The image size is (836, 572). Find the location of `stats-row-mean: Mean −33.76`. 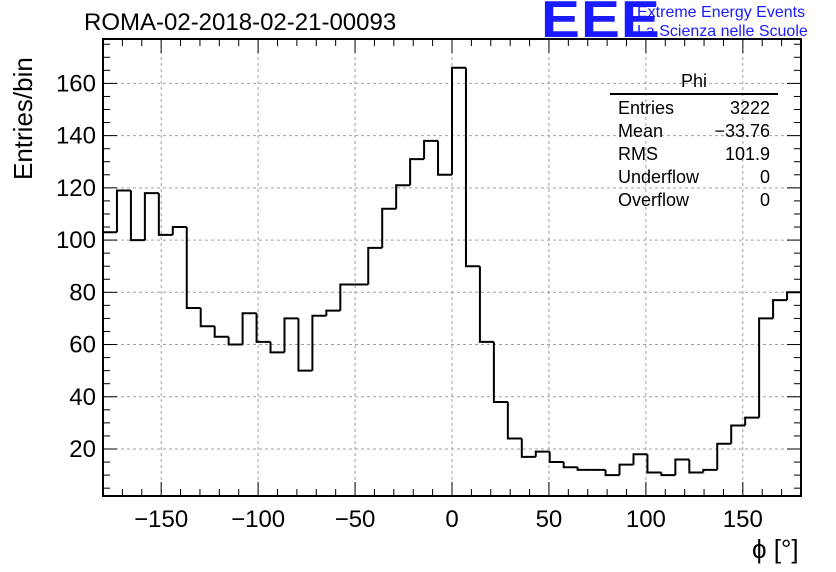

stats-row-mean: Mean −33.76 is located at coordinates (694, 131).